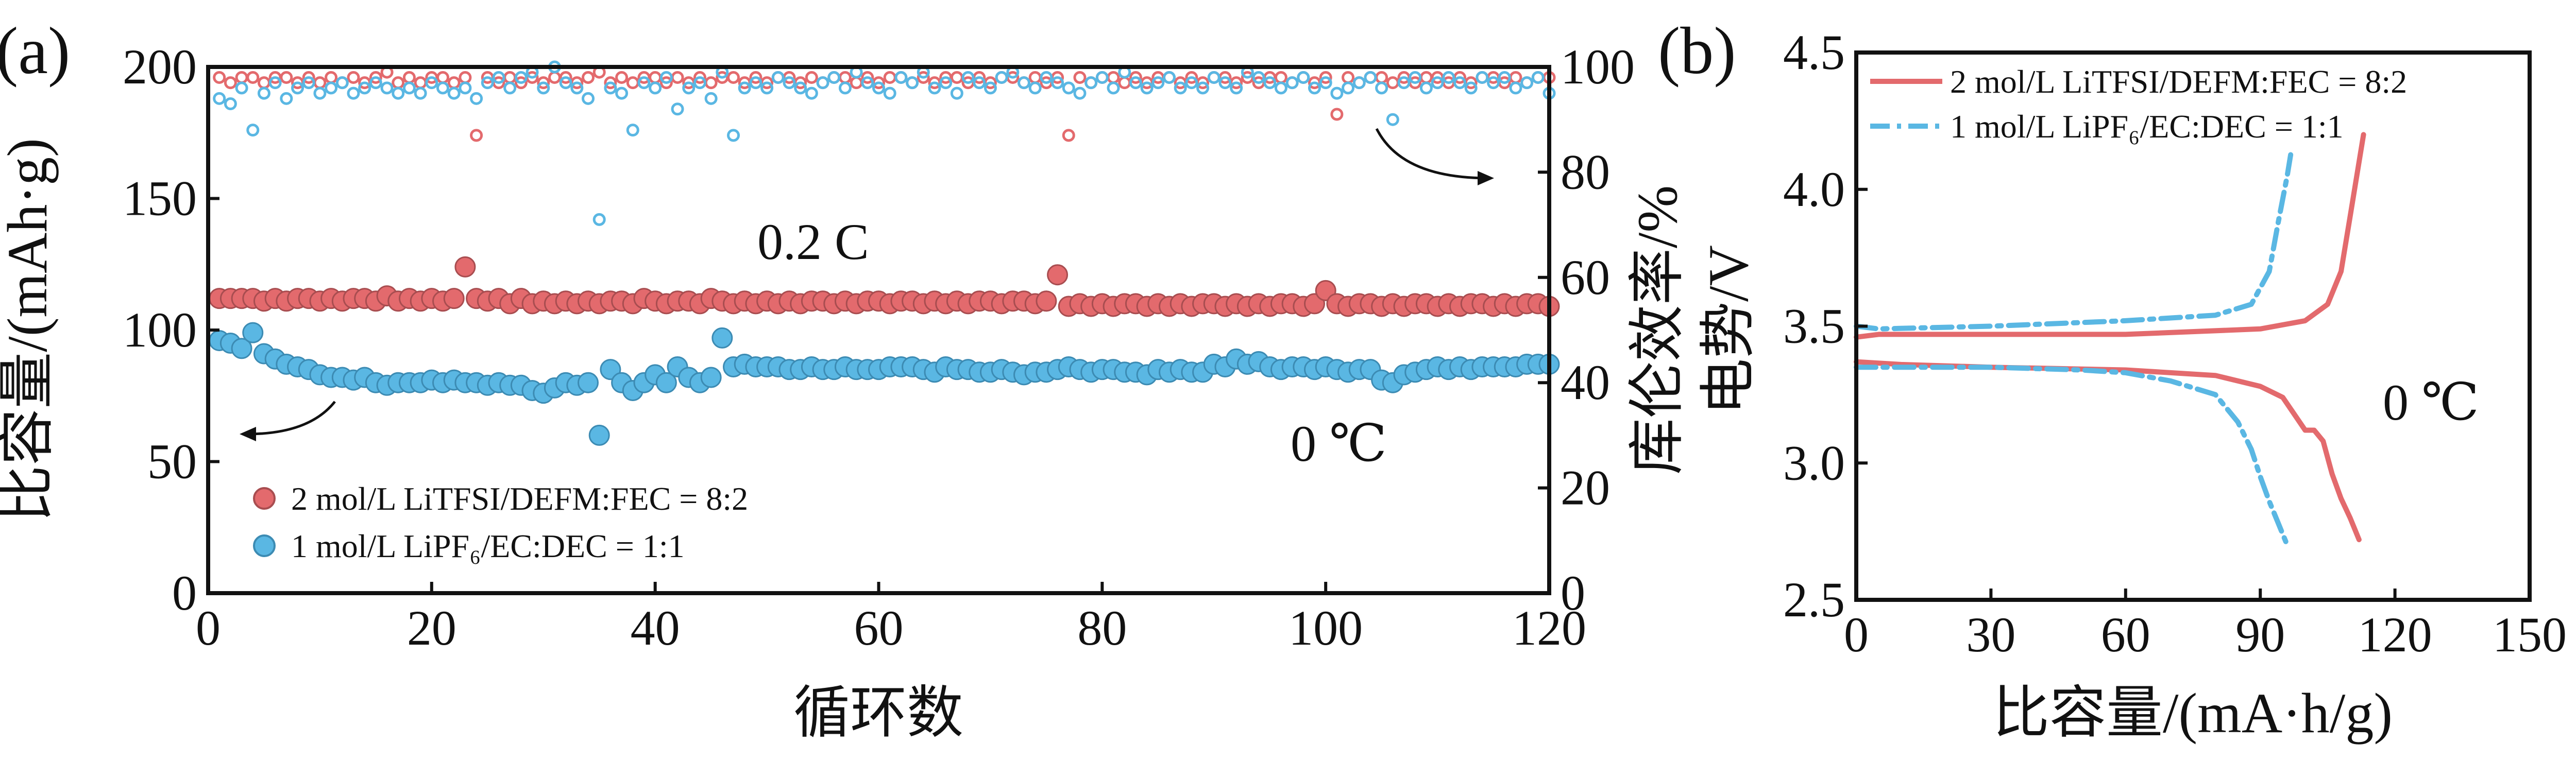 This screenshot has height=761, width=2576. Describe the element at coordinates (172, 461) in the screenshot. I see `panel-a-y-tick-label: 50` at that location.